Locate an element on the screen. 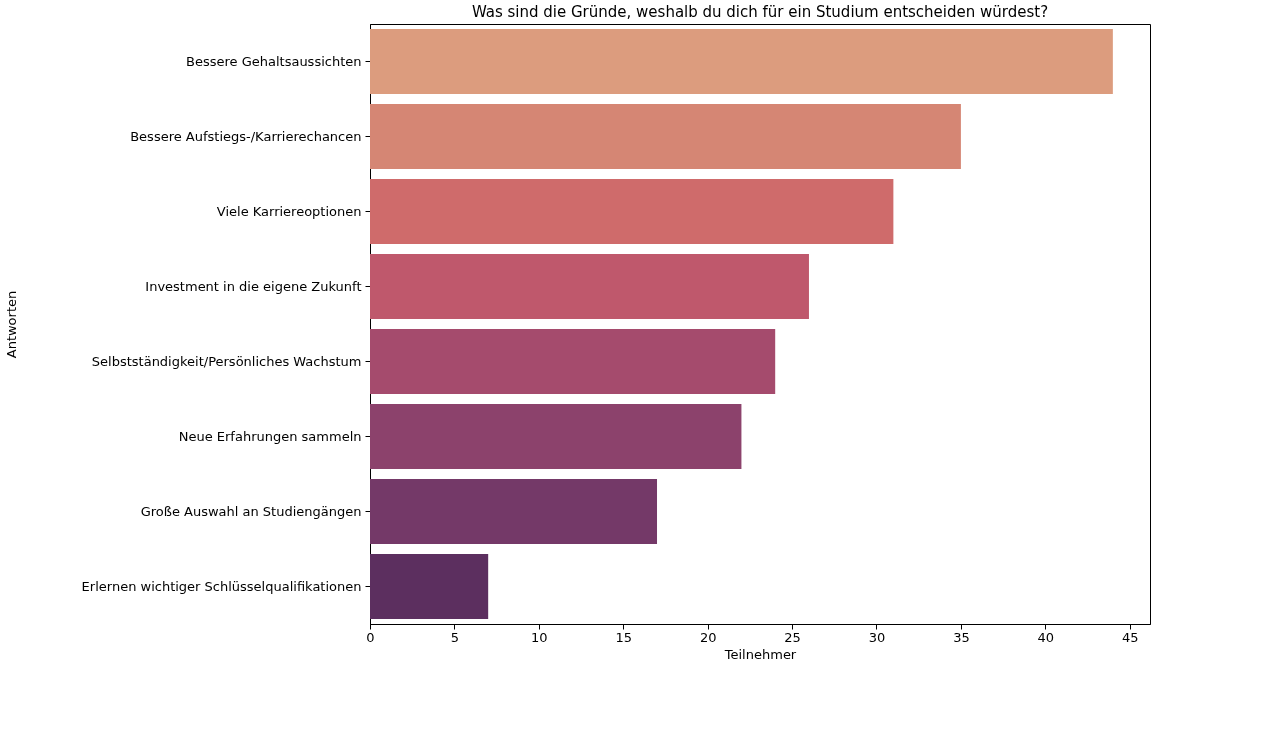 The height and width of the screenshot is (751, 1277). x-tick-label: 35 is located at coordinates (961, 637).